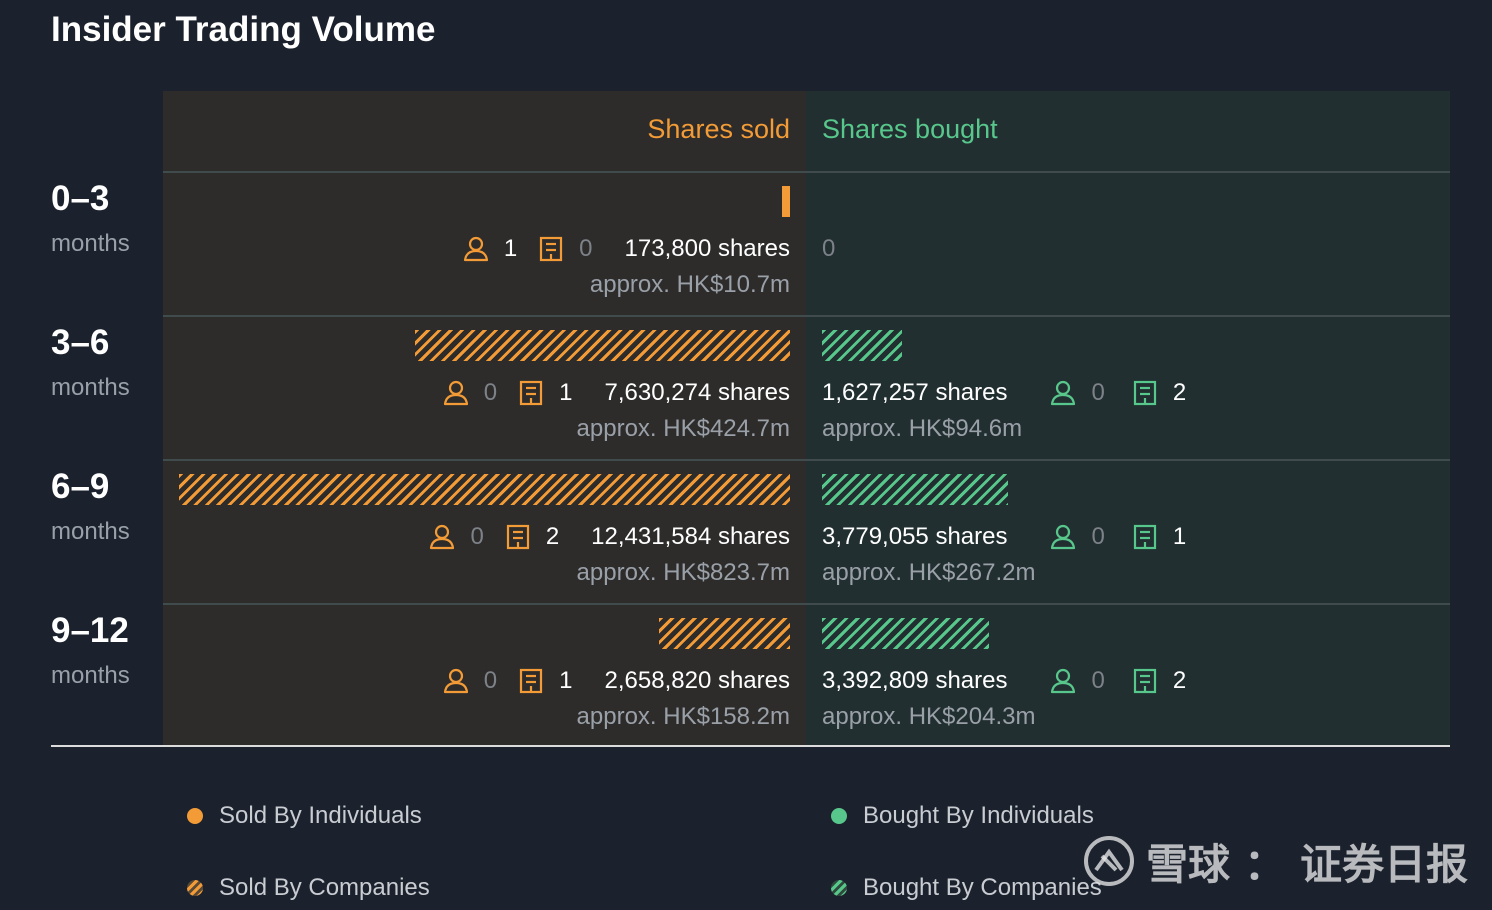 The width and height of the screenshot is (1492, 910). What do you see at coordinates (80, 198) in the screenshot?
I see `period-label: 0–3` at bounding box center [80, 198].